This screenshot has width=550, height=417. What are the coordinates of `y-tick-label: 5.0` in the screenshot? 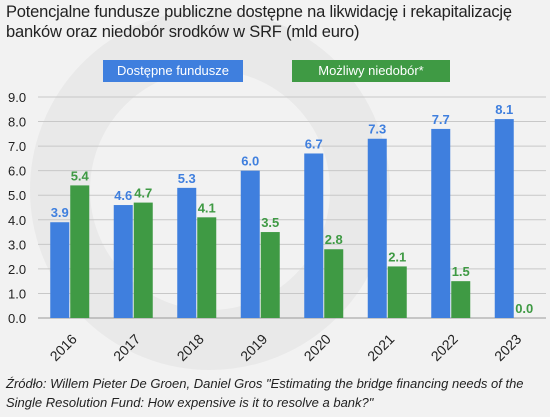 It's located at (17, 195).